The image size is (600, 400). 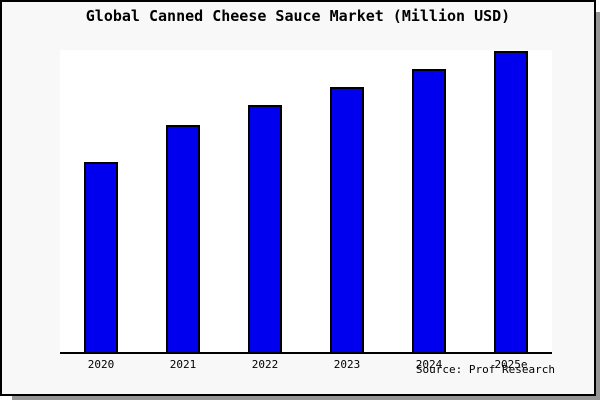 What do you see at coordinates (101, 257) in the screenshot?
I see `bar-2020` at bounding box center [101, 257].